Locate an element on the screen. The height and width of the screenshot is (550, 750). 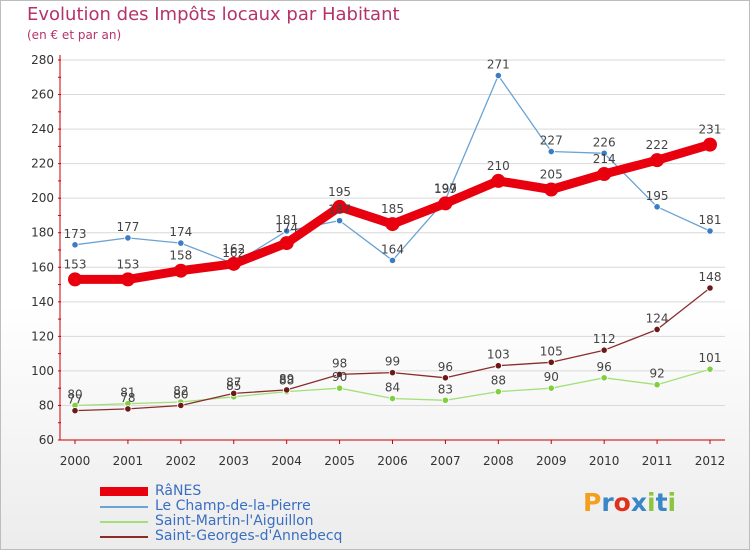
data-label-saint-martin-l-aiguillon: 80 is located at coordinates (74, 394).